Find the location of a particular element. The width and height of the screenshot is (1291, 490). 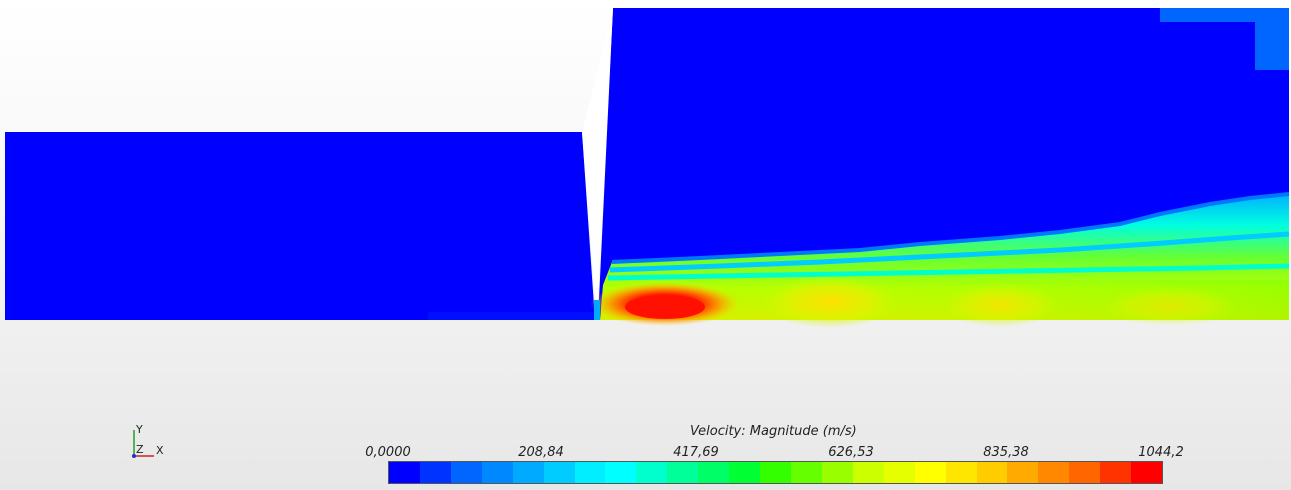

legend-tick-0: 0,0000 is located at coordinates (388, 452).